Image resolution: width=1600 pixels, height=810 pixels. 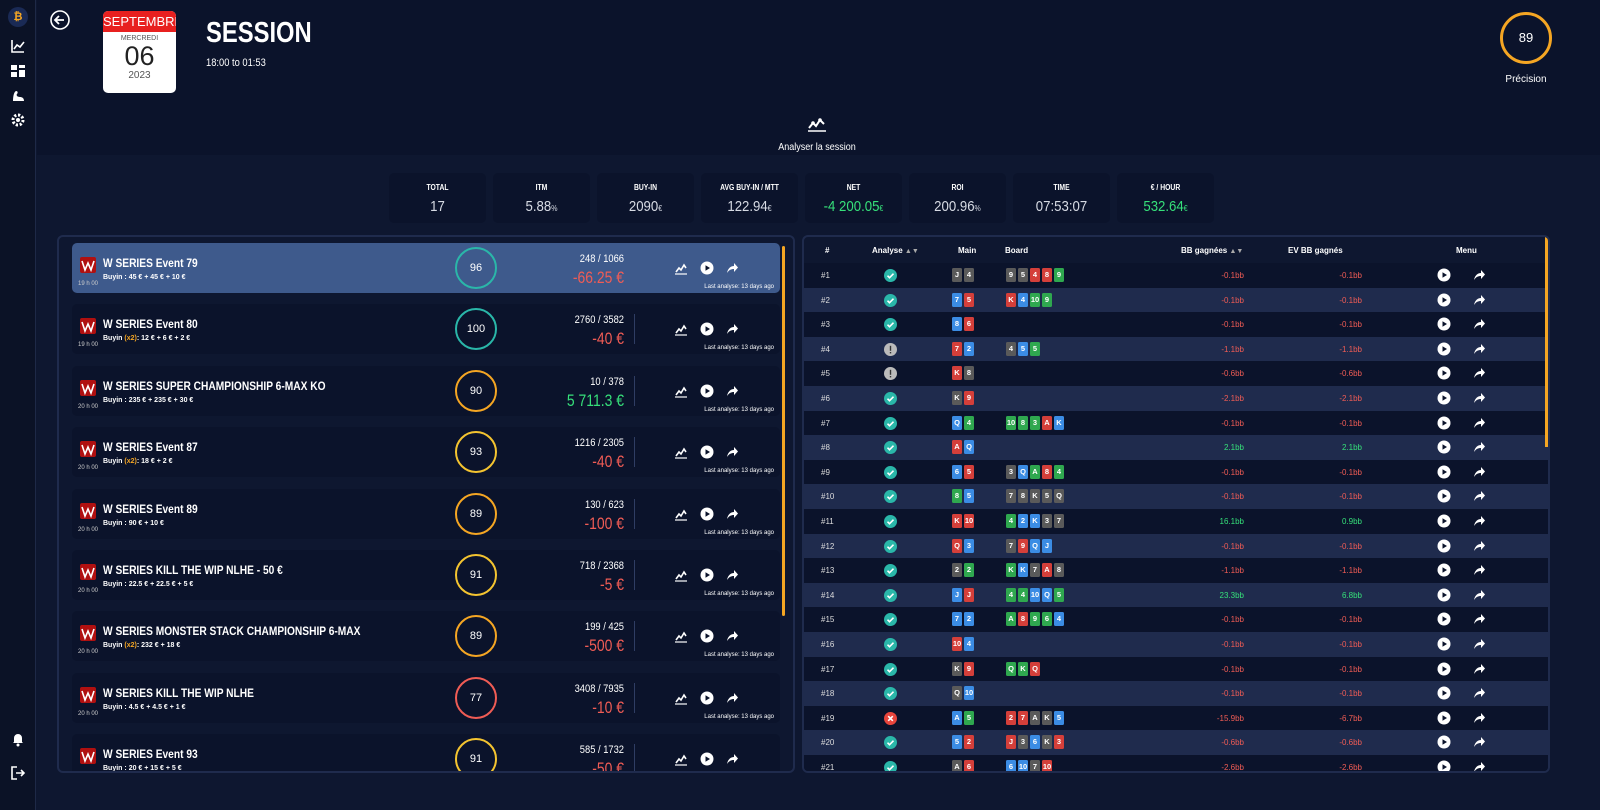 What do you see at coordinates (18, 17) in the screenshot?
I see `app-logo-icon: ₿` at bounding box center [18, 17].